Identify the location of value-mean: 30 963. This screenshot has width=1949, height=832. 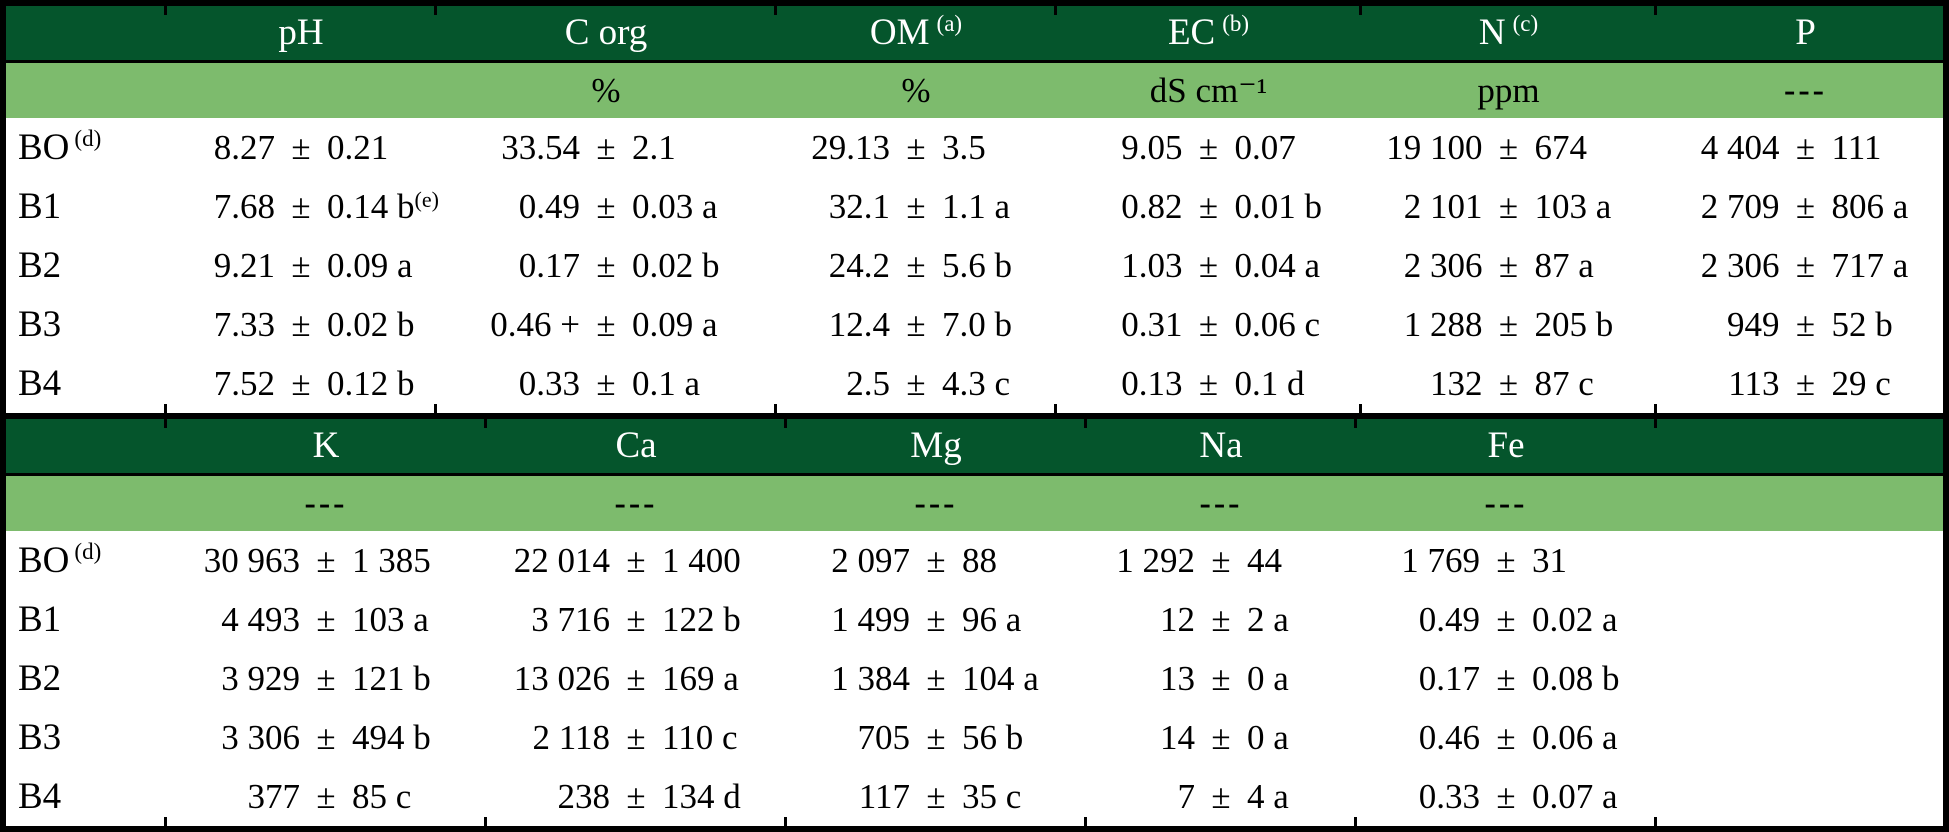
(251, 560).